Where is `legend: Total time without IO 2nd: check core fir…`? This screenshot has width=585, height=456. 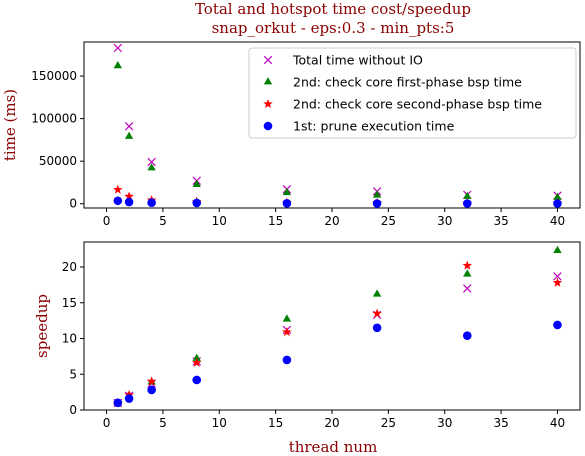
legend: Total time without IO 2nd: check core fir… is located at coordinates (412, 93).